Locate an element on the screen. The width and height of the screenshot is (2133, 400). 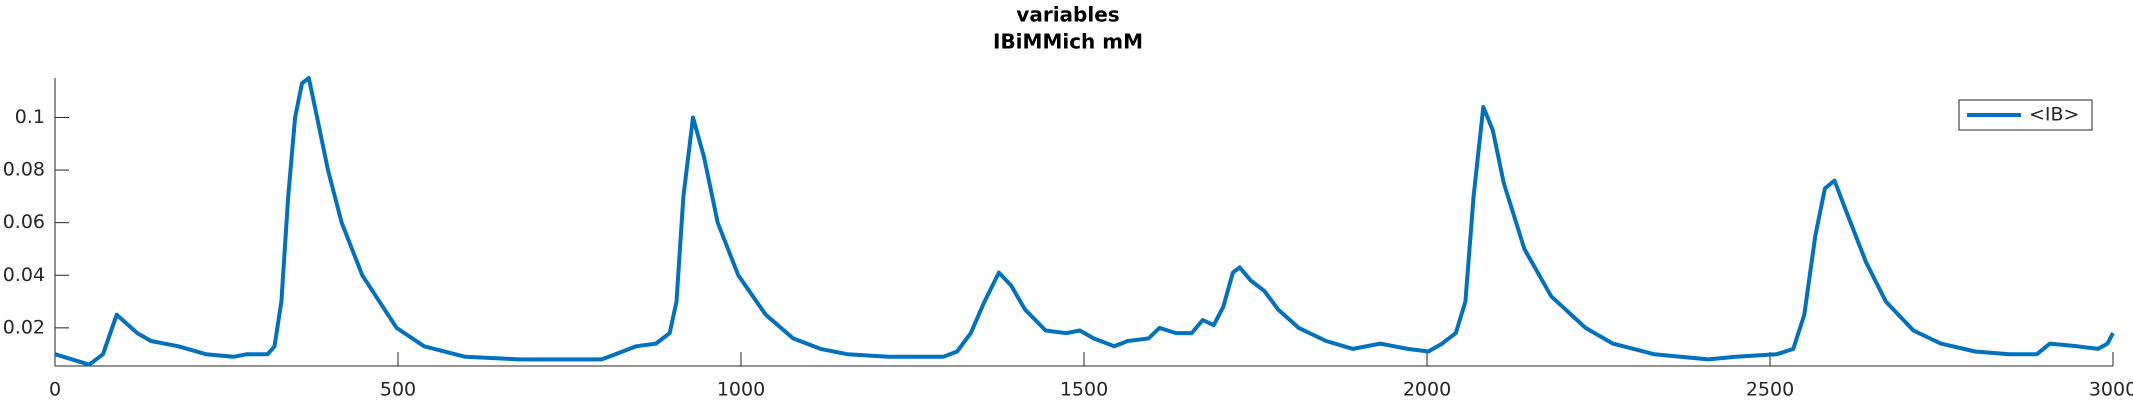
y-tick-label: 0.06 is located at coordinates (24, 222).